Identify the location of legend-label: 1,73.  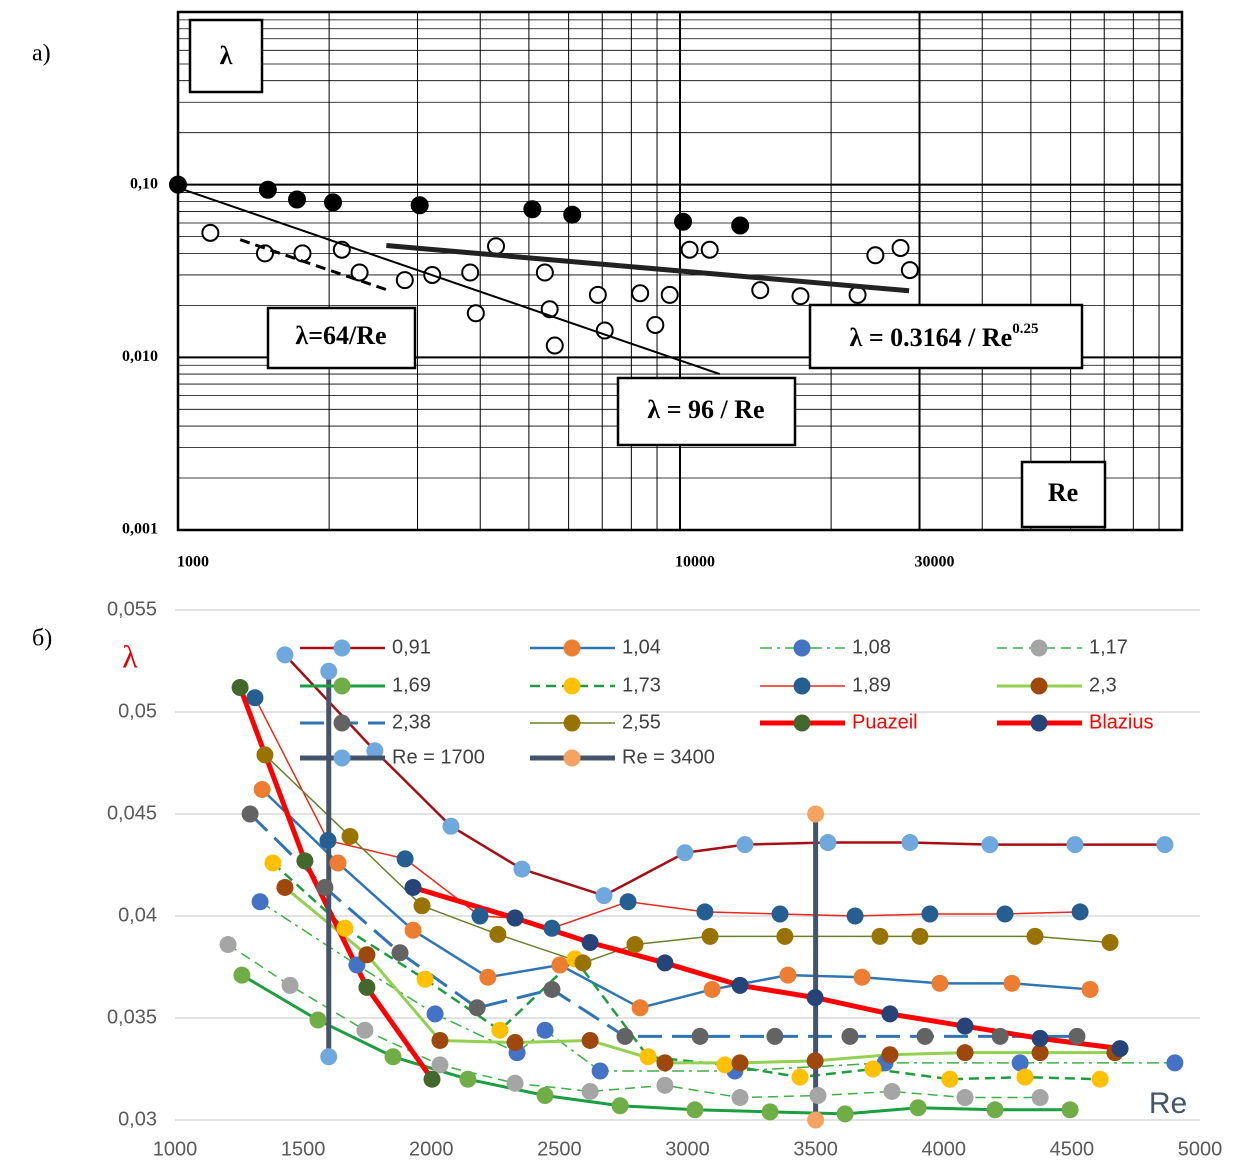
(641, 685).